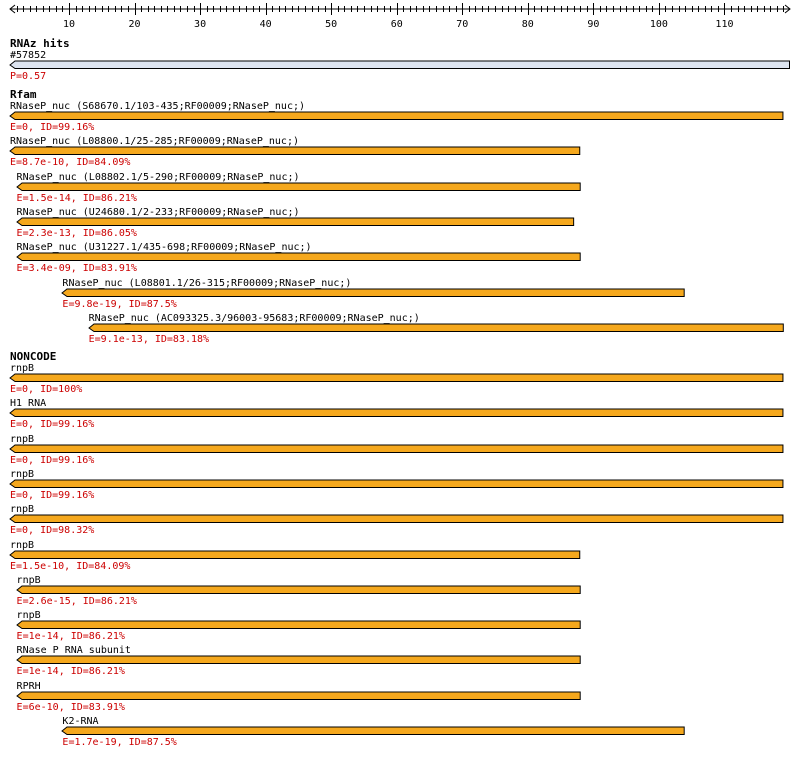  What do you see at coordinates (76, 601) in the screenshot?
I see `hit-score: E=2.6e-15, ID=86.21%` at bounding box center [76, 601].